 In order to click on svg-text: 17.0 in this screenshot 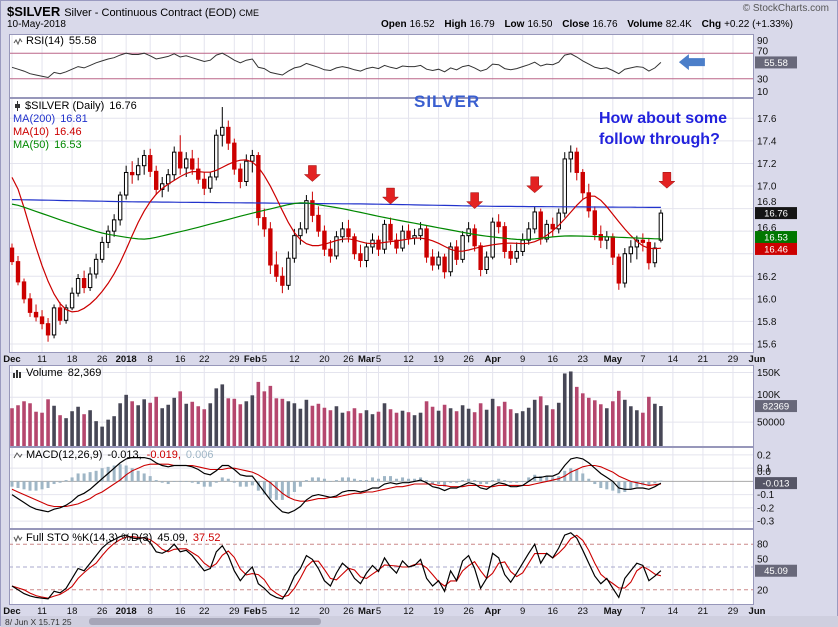, I will do `click(767, 187)`.